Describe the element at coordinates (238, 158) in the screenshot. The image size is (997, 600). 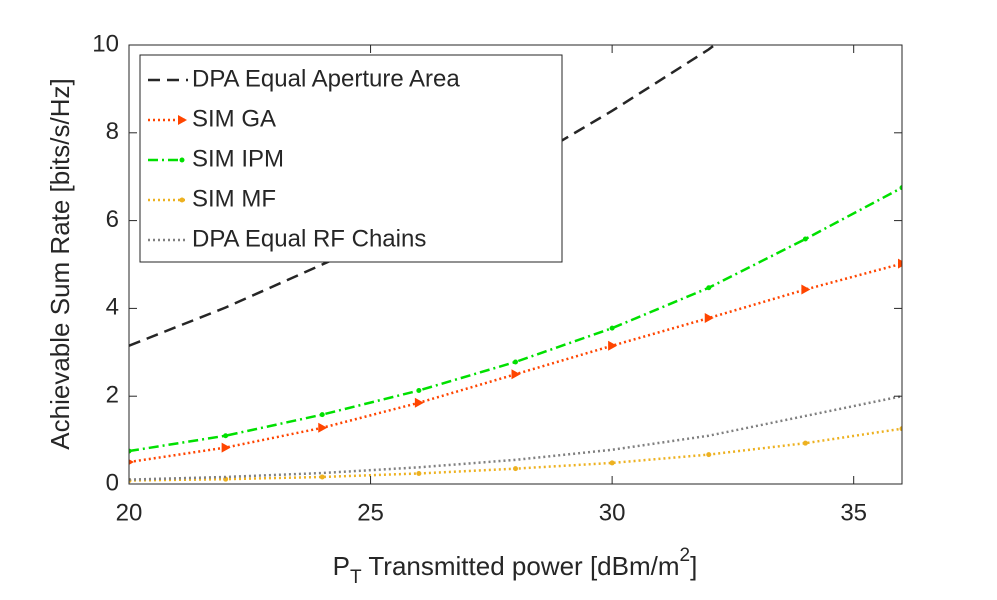
I see `legend-label: SIM IPM` at that location.